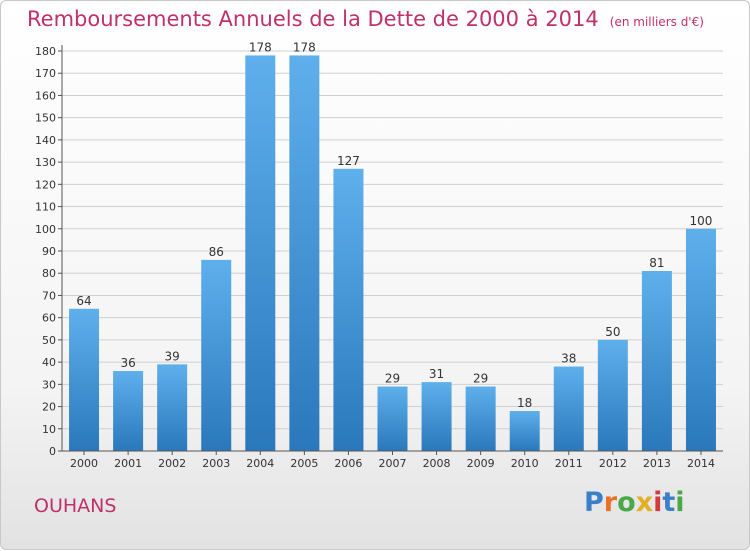 This screenshot has height=551, width=750. I want to click on data-label: 64, so click(83, 301).